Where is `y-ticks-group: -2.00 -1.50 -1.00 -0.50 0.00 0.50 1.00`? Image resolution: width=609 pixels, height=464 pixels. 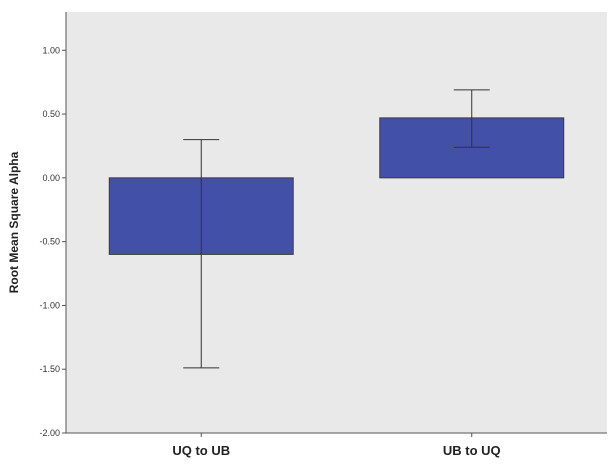 y-ticks-group: -2.00 -1.50 -1.00 -0.50 0.00 0.50 1.00 is located at coordinates (52, 241).